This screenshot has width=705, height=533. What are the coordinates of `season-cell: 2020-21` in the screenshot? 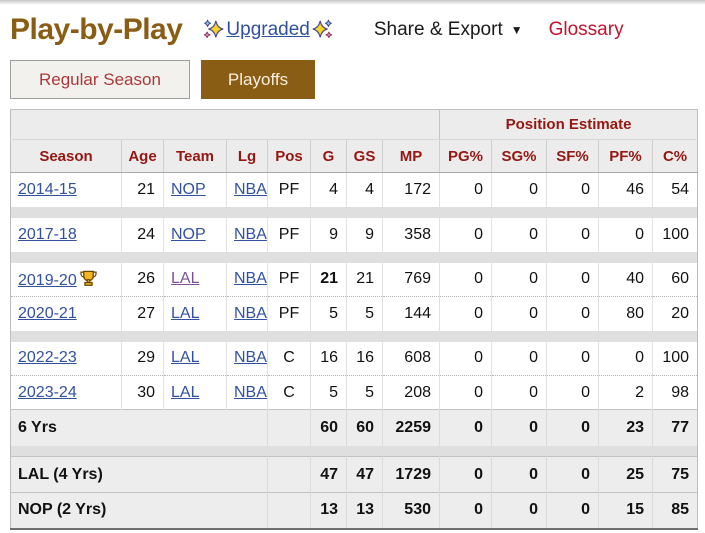 It's located at (66, 313).